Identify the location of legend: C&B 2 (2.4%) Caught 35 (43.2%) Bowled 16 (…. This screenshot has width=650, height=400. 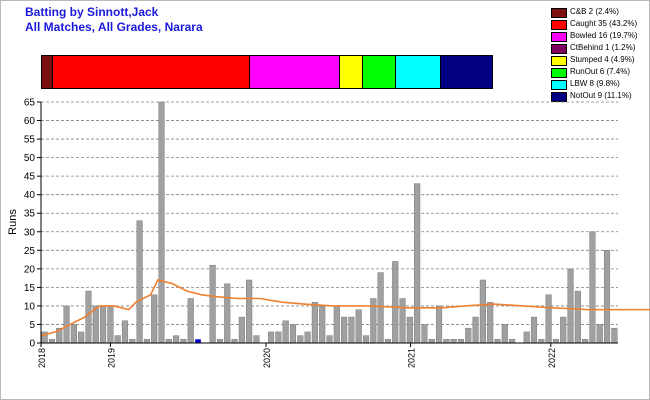
(599, 54).